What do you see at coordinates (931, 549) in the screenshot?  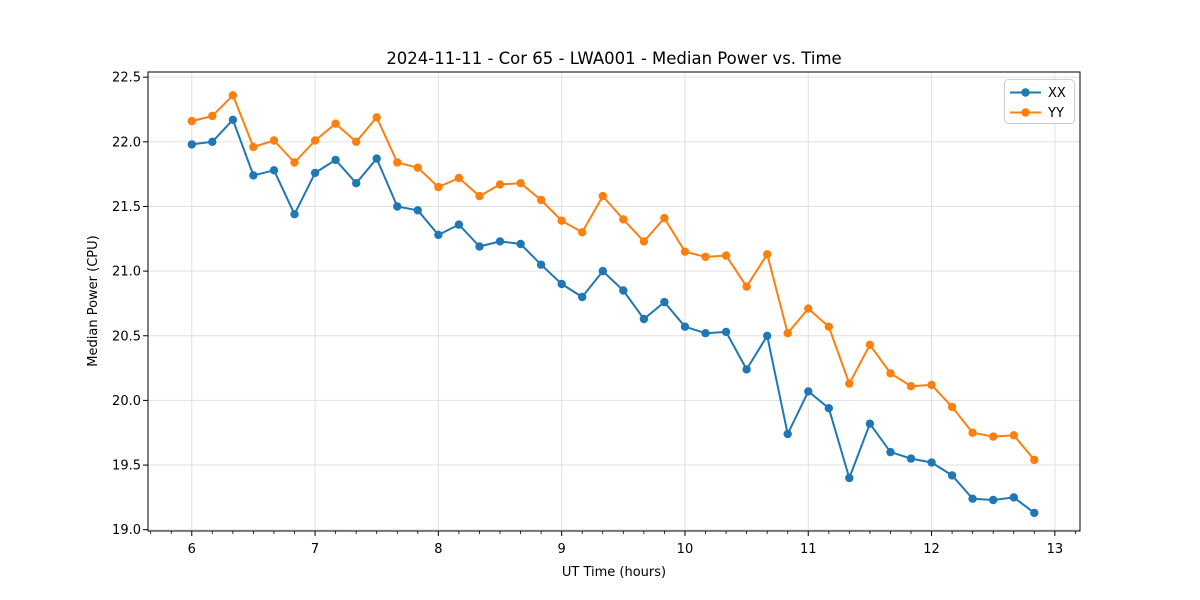 I see `x-tick-label: 12` at bounding box center [931, 549].